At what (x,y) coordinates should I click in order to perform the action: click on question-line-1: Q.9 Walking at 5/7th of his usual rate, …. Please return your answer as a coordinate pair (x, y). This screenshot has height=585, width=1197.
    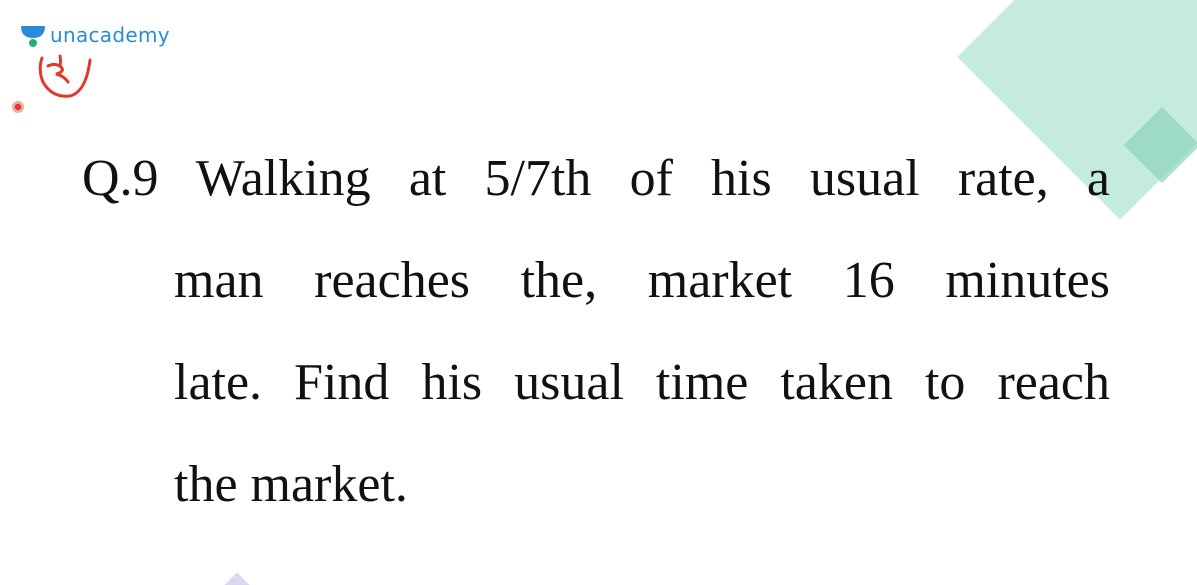
    Looking at the image, I should click on (596, 178).